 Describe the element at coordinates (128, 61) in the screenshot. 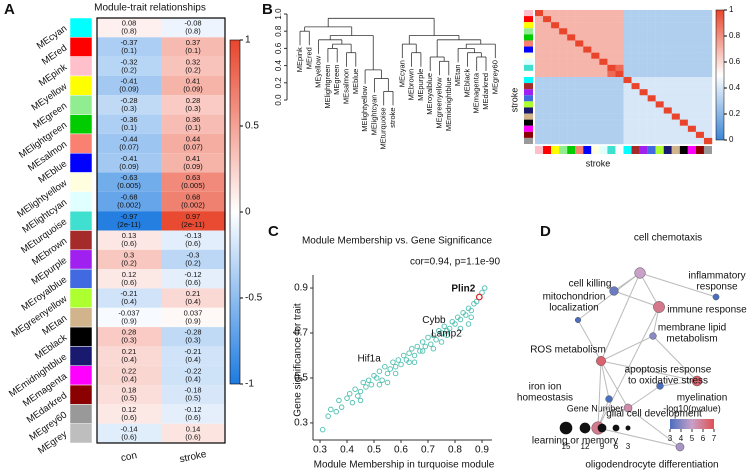

I see `cell-value: -0.32` at that location.